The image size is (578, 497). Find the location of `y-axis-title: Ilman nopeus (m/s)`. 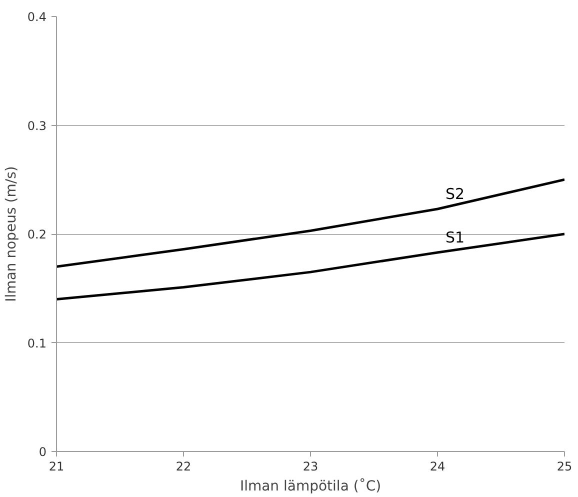

y-axis-title: Ilman nopeus (m/s) is located at coordinates (11, 234).